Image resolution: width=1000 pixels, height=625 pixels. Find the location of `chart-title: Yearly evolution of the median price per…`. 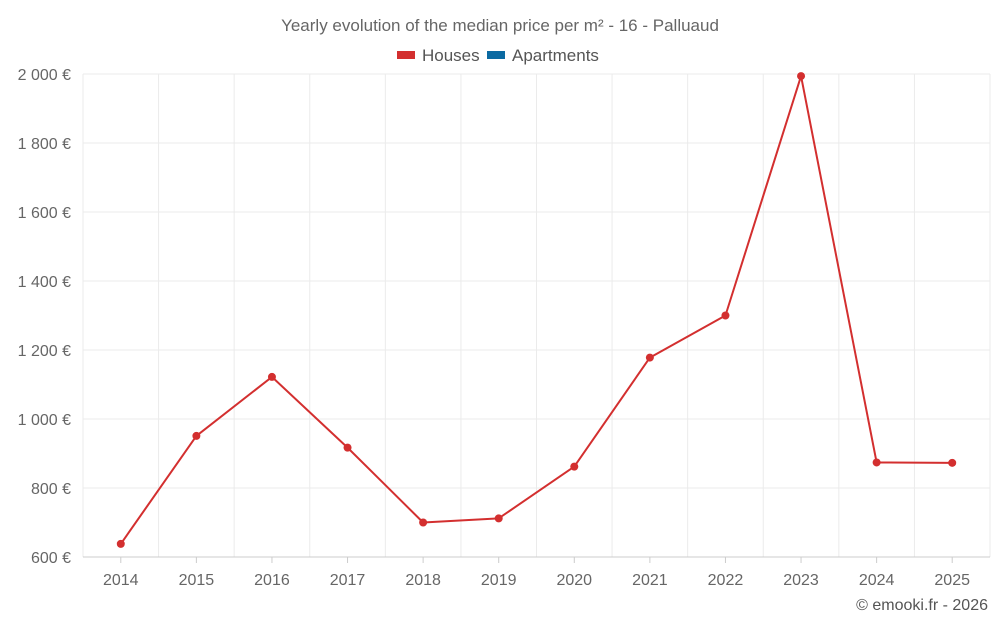

chart-title: Yearly evolution of the median price per… is located at coordinates (500, 25).